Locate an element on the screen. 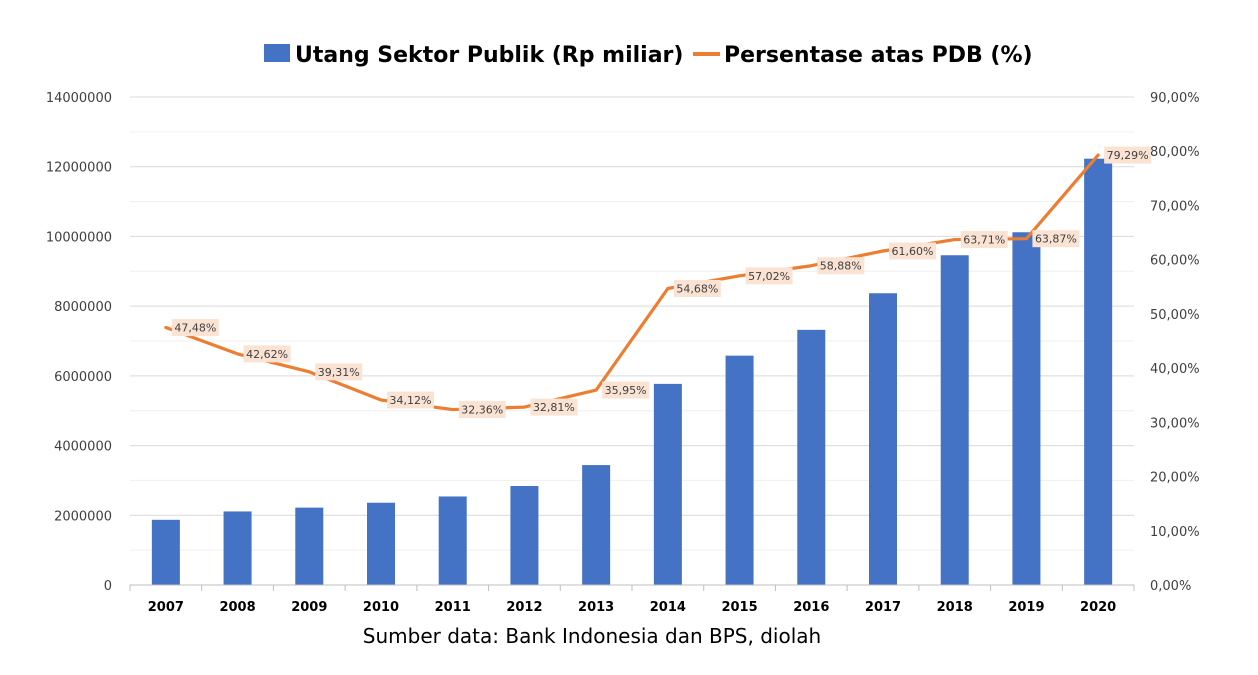  bar-2013 is located at coordinates (596, 525).